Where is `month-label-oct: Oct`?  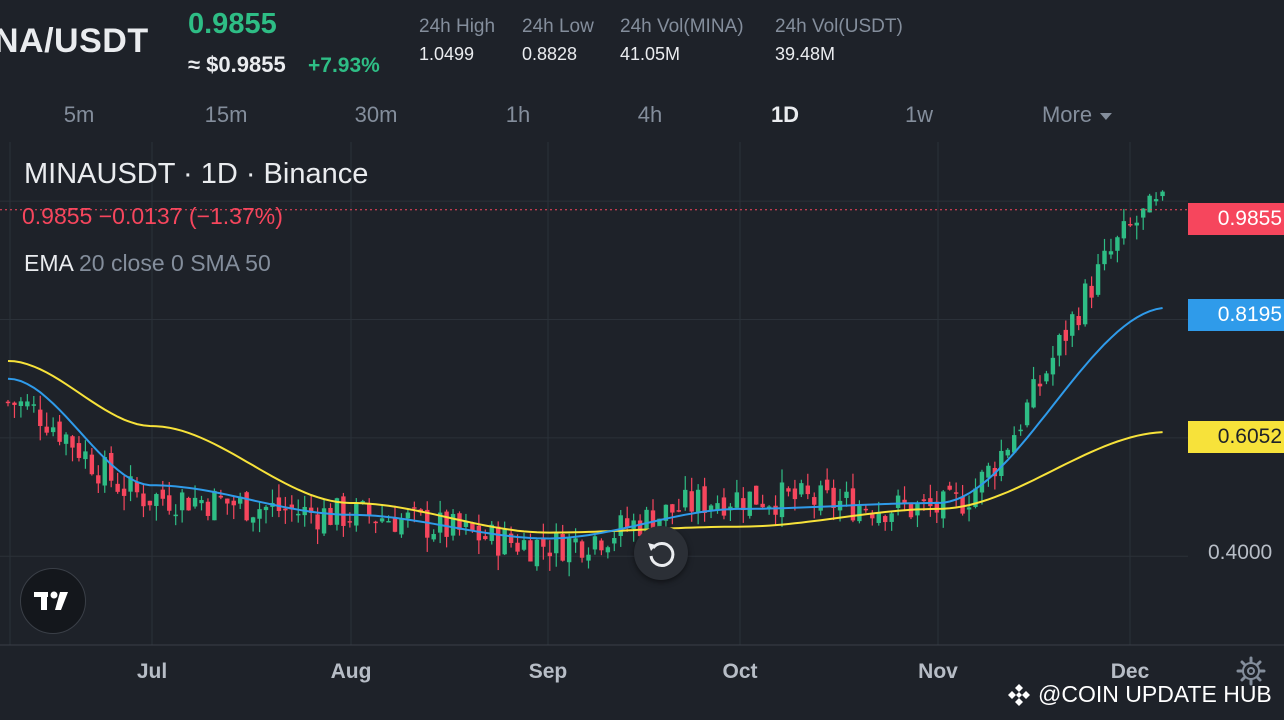
month-label-oct: Oct is located at coordinates (740, 671).